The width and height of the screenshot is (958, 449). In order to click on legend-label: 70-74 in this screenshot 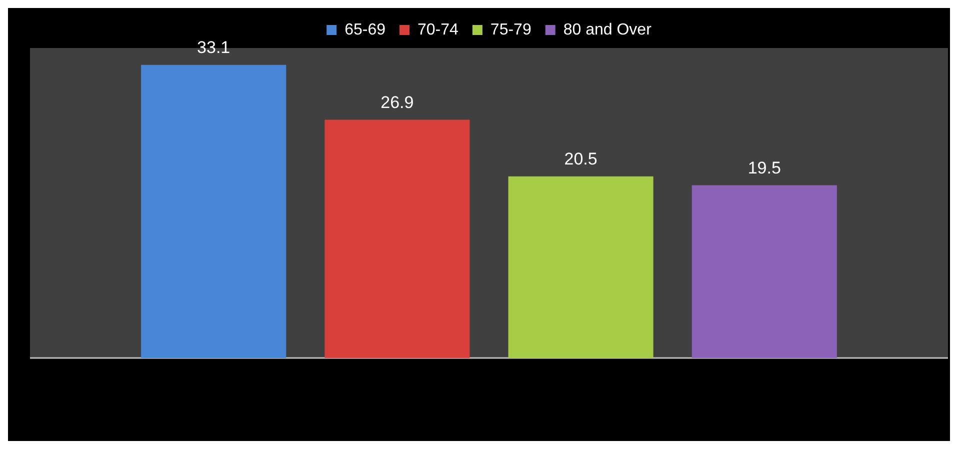, I will do `click(438, 29)`.